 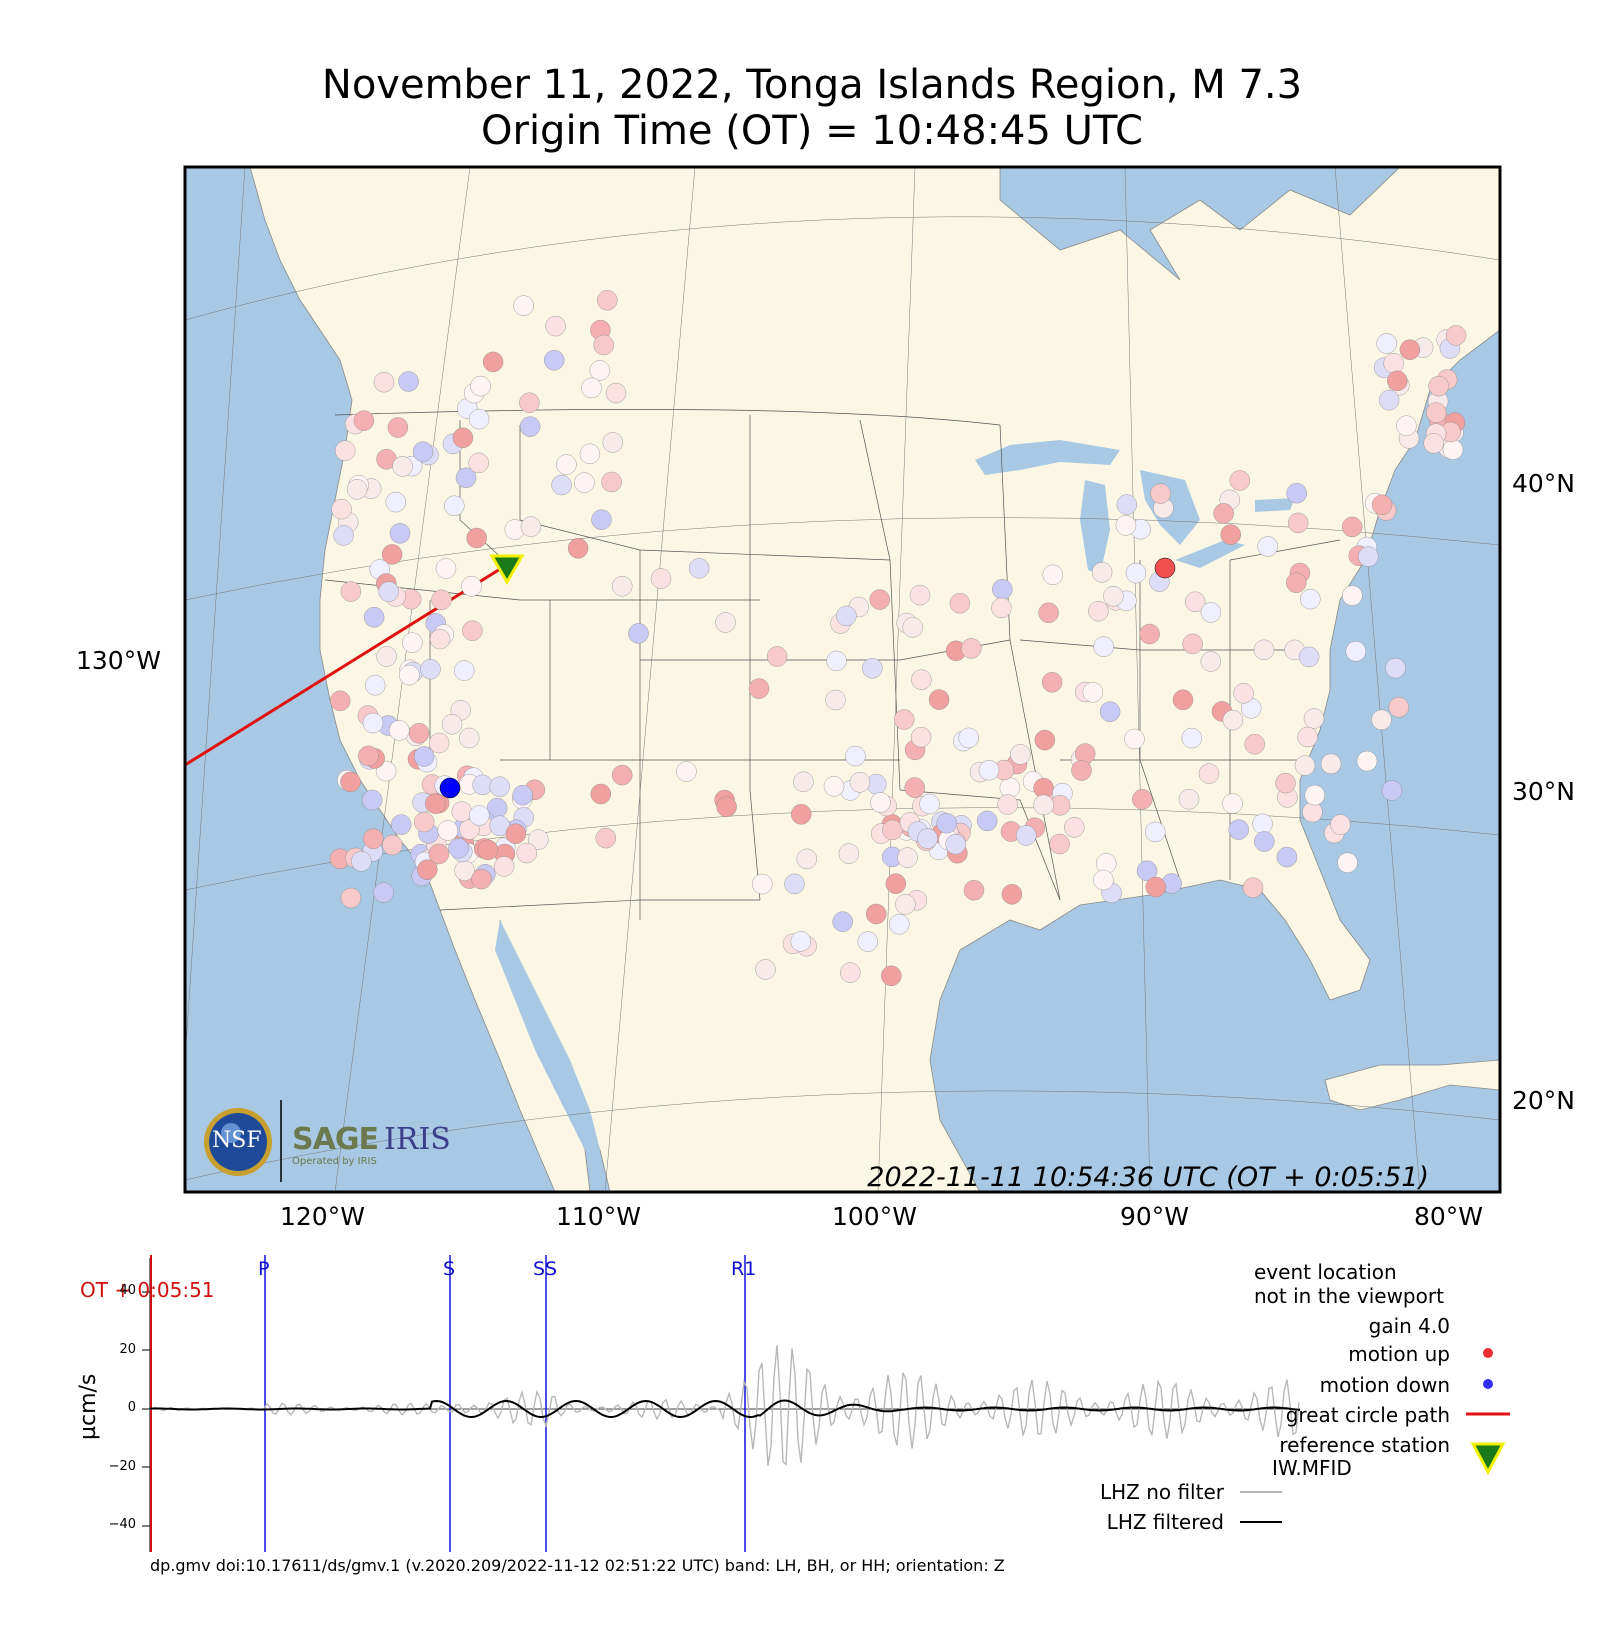 What do you see at coordinates (1095, 527) in the screenshot?
I see `lake-michigan` at bounding box center [1095, 527].